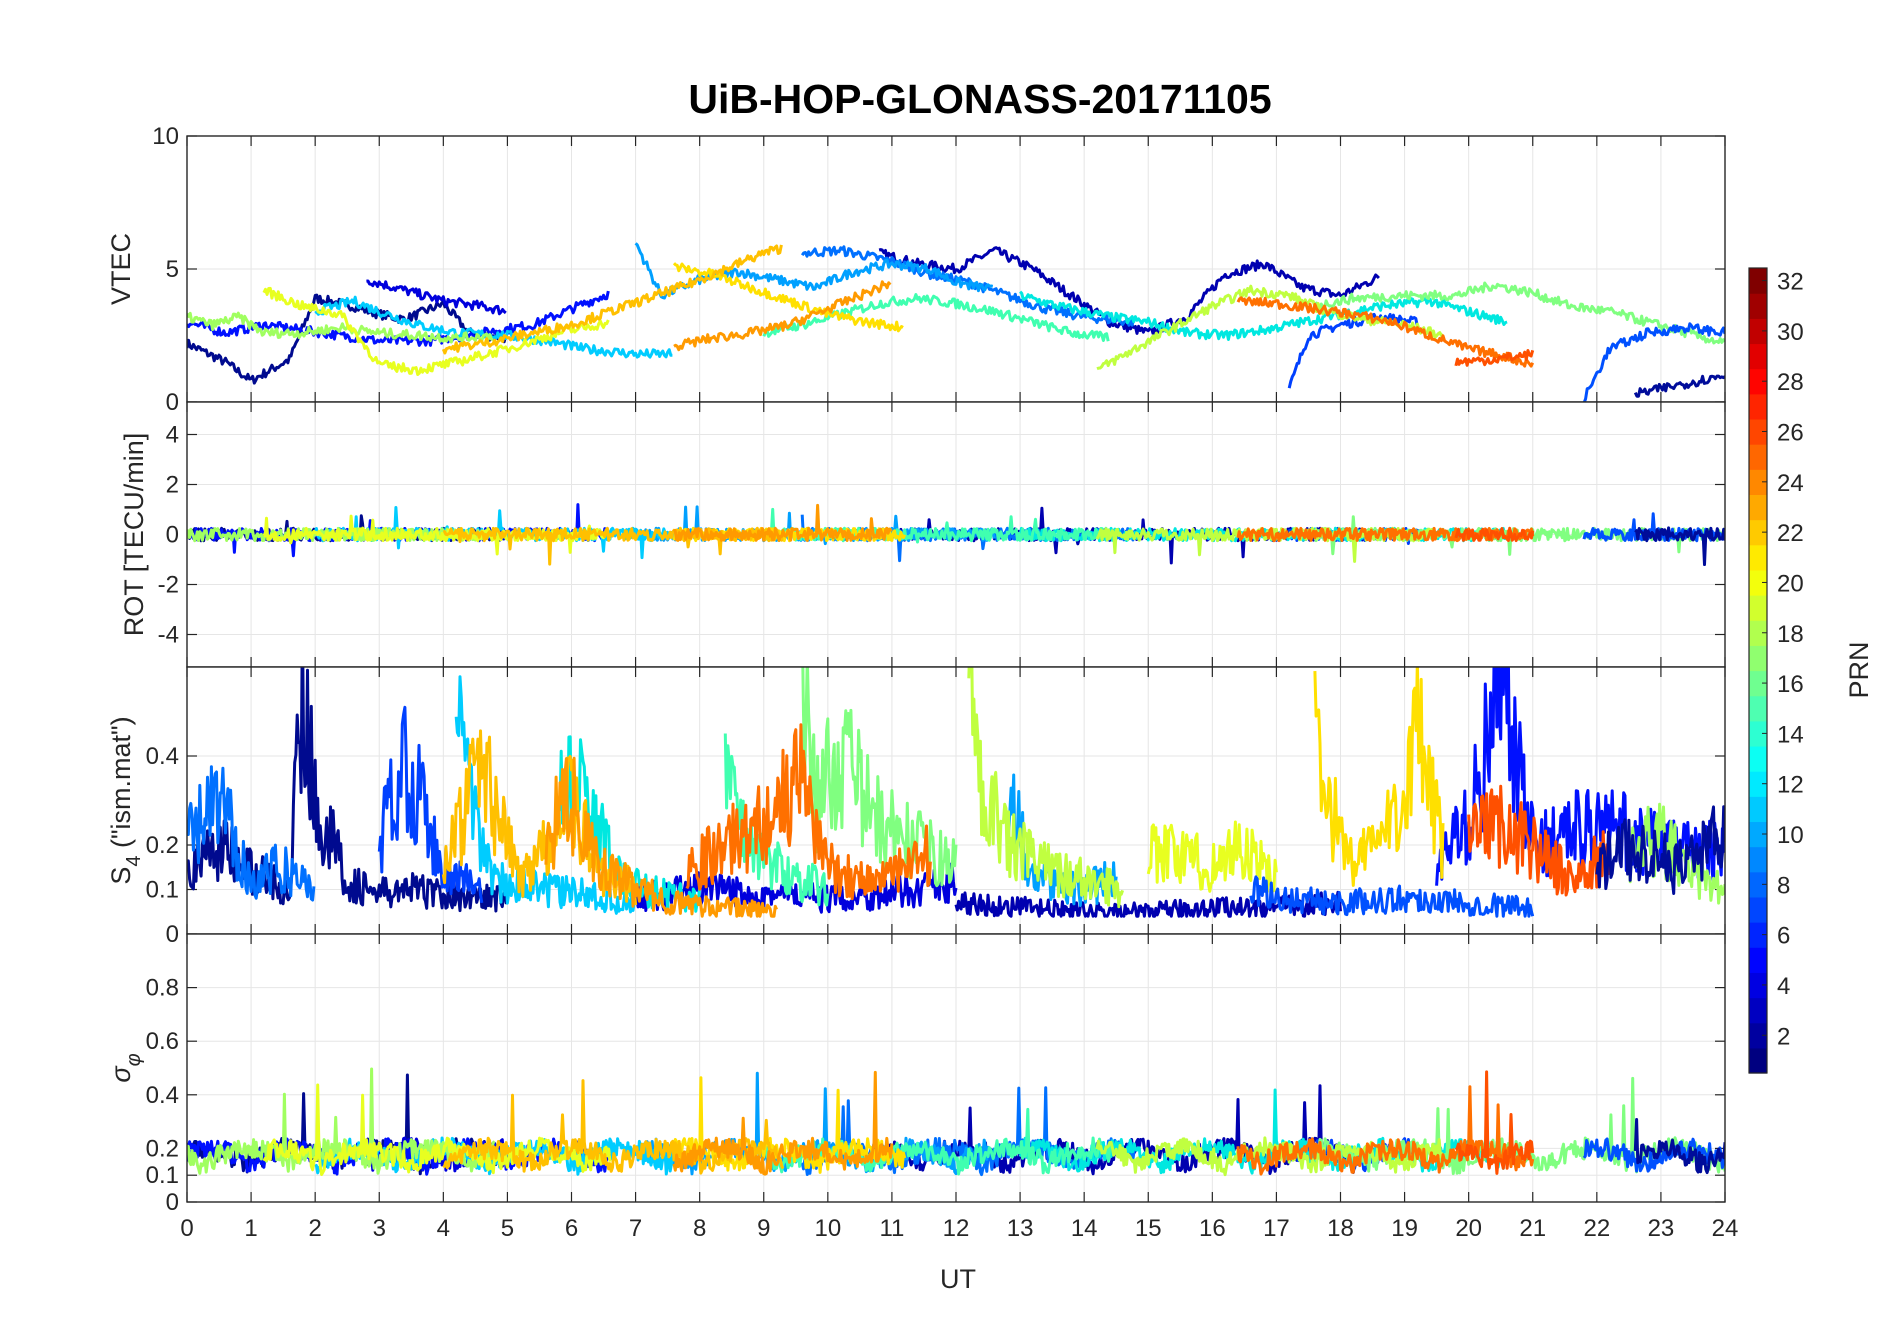 The height and width of the screenshot is (1330, 1902). I want to click on x-tick-label: 11, so click(891, 1228).